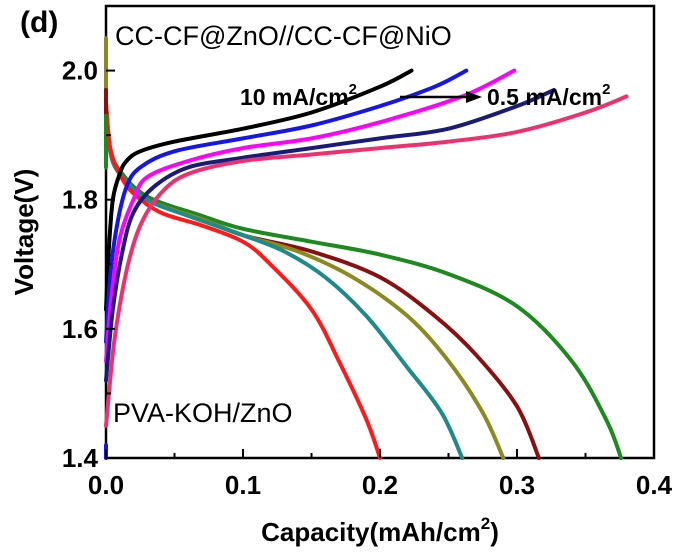 The height and width of the screenshot is (554, 678). Describe the element at coordinates (203, 413) in the screenshot. I see `electrolyte-label: PVA-KOH/ZnO` at that location.